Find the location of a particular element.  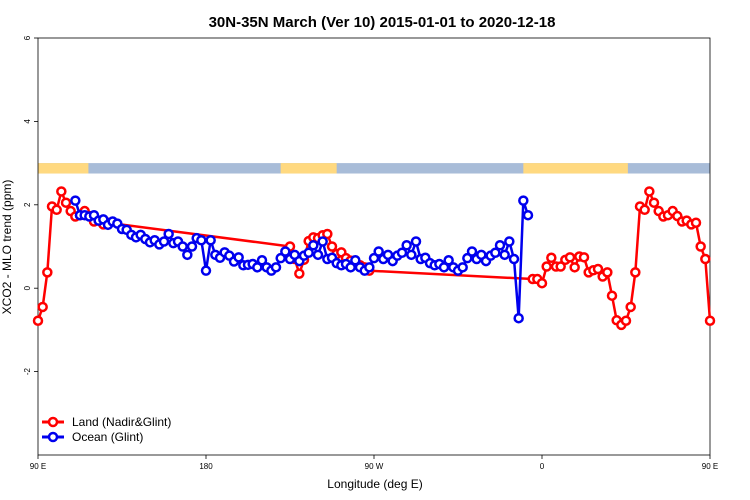

ocean-band is located at coordinates (374, 168).